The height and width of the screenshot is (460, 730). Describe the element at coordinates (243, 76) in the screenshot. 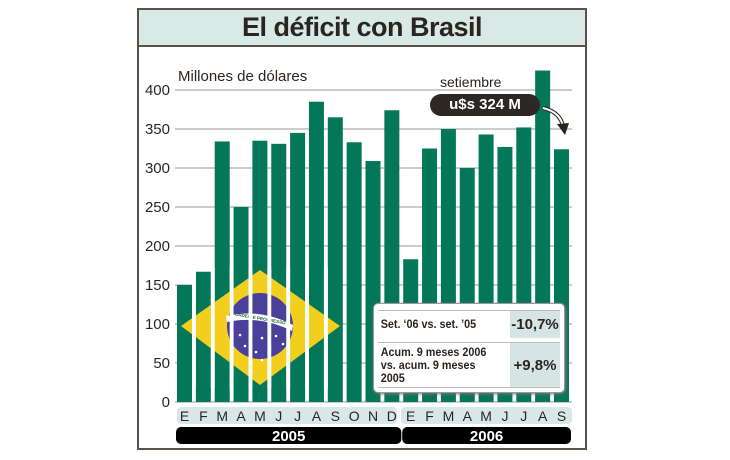

I see `y-axis-label: Millones de dólares` at that location.